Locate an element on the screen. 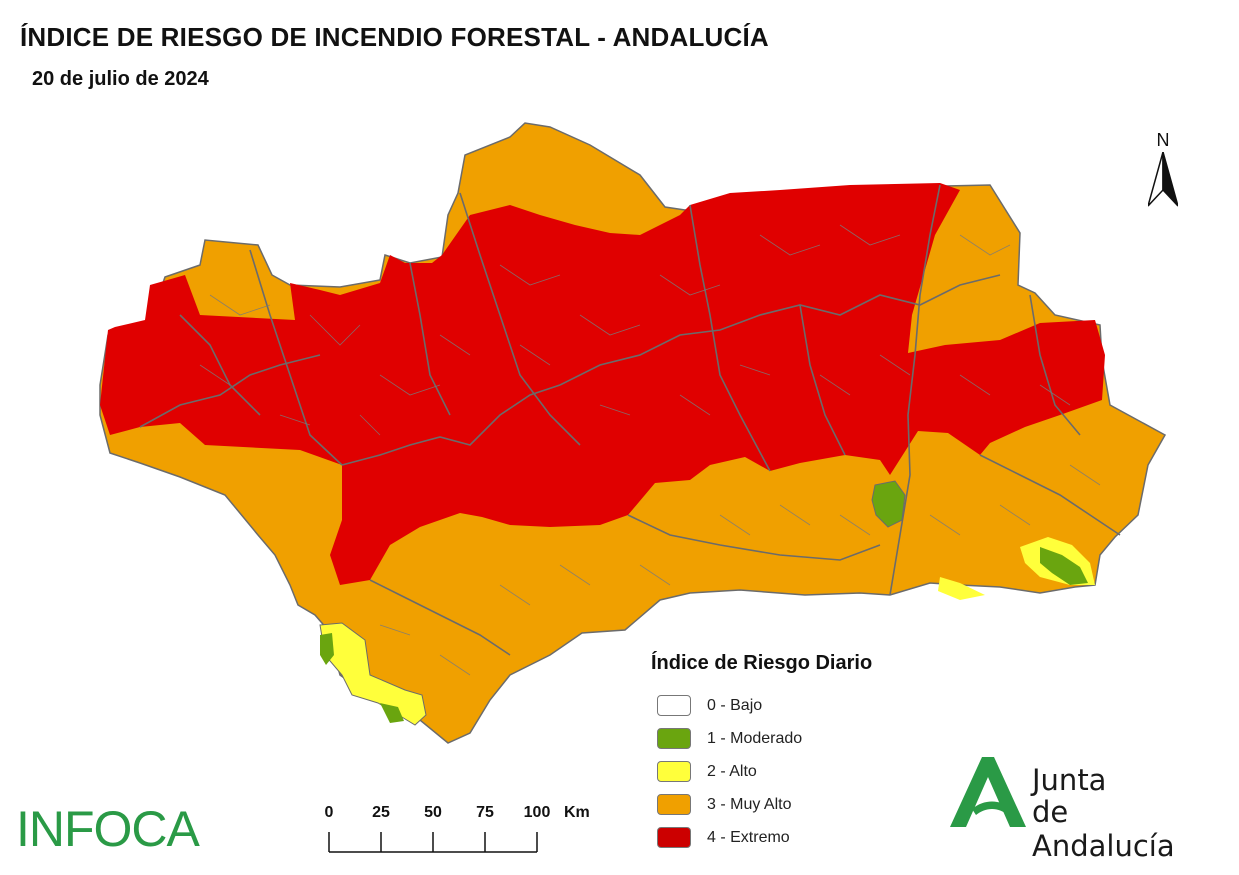 The height and width of the screenshot is (875, 1239). region-moderado-sierra is located at coordinates (888, 504).